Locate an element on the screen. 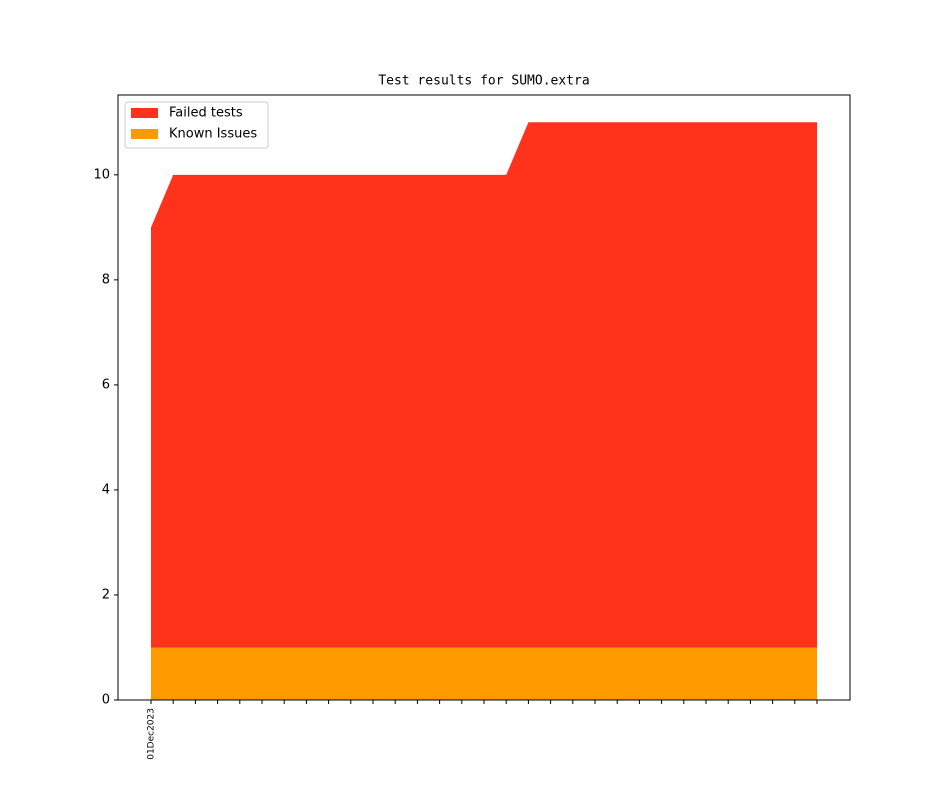 The width and height of the screenshot is (944, 787). y-tick-label: 4 is located at coordinates (106, 489).